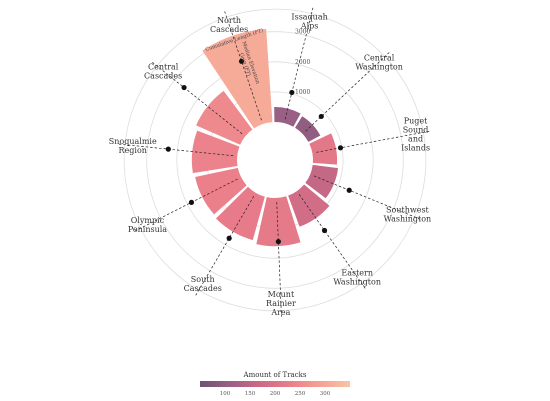  Describe the element at coordinates (133, 146) in the screenshot. I see `category-label-snoqualmie-region: Snoqualmie Region` at that location.